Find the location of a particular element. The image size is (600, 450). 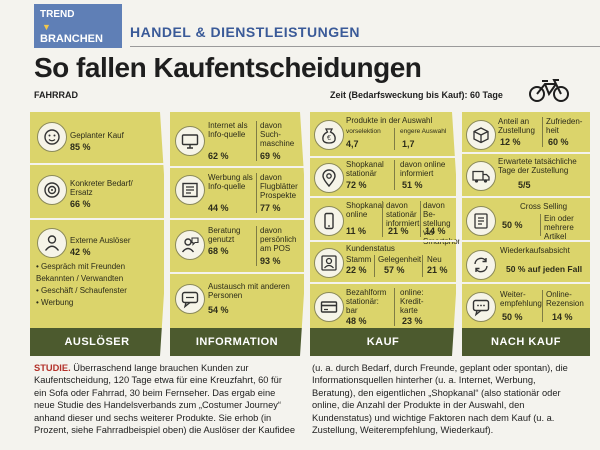

customer-icon is located at coordinates (329, 263).